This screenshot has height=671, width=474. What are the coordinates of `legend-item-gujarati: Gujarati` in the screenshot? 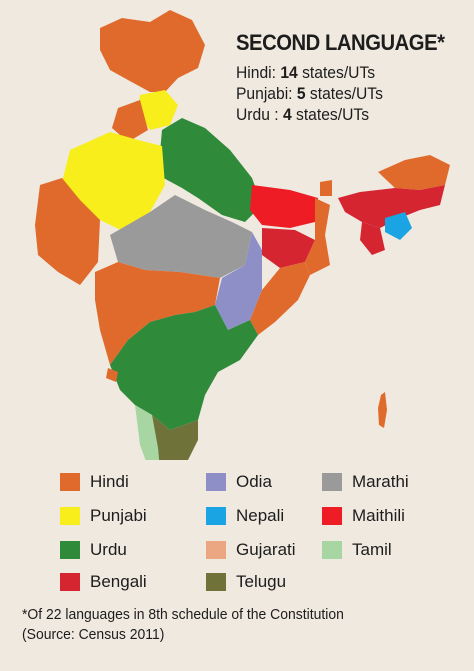 It's located at (251, 550).